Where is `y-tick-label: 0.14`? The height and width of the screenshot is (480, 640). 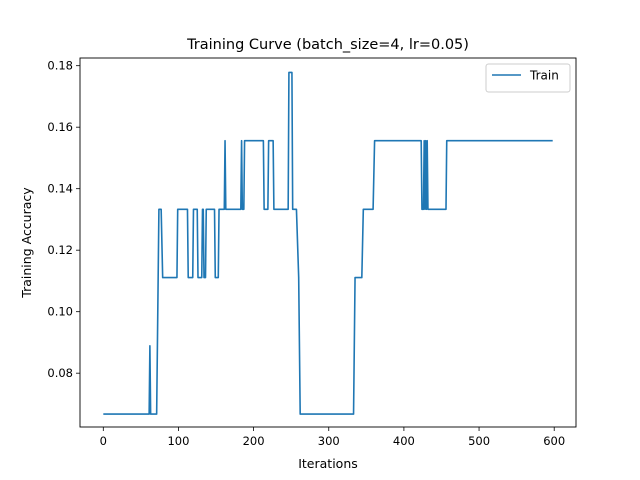 y-tick-label: 0.14 is located at coordinates (60, 189).